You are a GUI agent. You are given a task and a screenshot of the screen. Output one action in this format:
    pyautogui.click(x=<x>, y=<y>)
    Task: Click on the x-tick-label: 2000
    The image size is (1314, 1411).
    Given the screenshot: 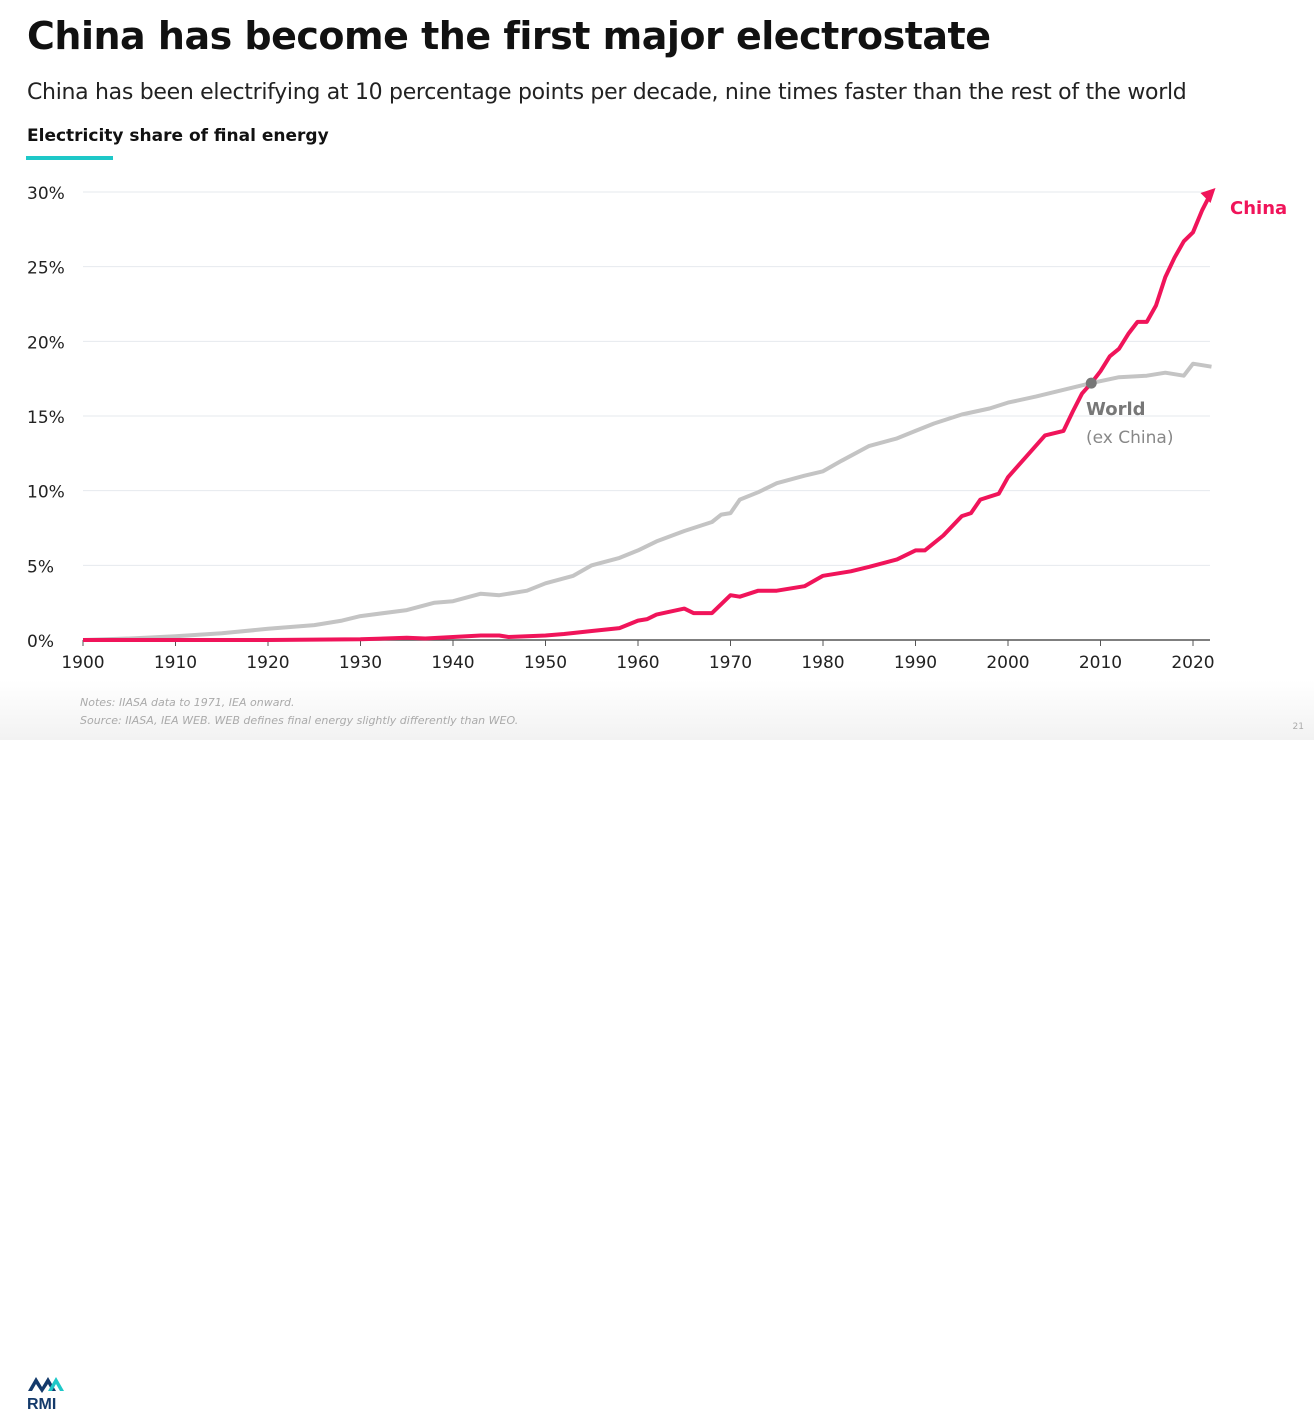 What is the action you would take?
    pyautogui.click(x=1007, y=663)
    